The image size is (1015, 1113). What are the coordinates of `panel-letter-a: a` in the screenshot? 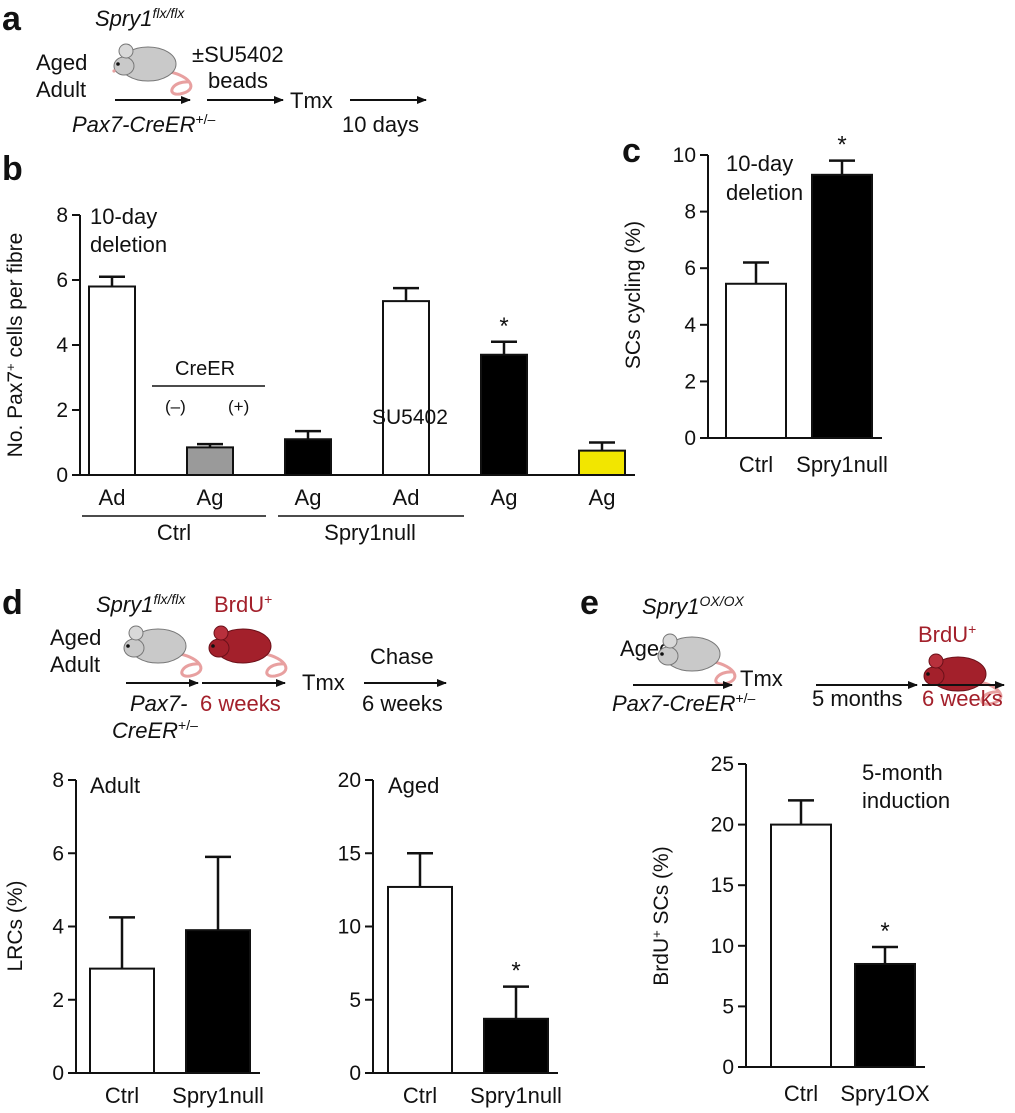 It's located at (12, 19).